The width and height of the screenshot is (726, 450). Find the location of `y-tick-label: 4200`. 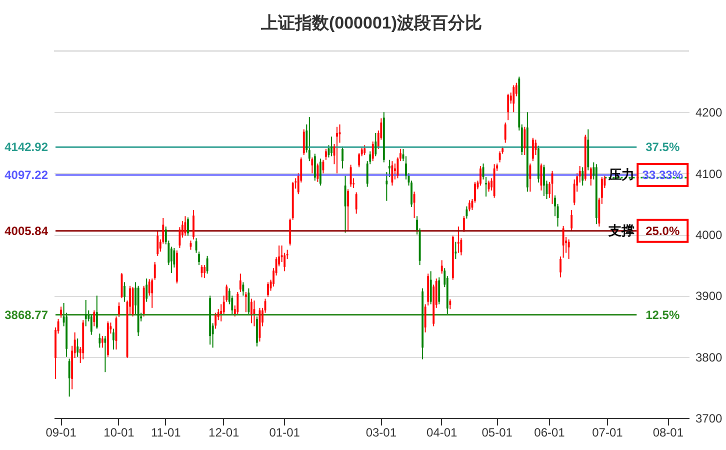

y-tick-label: 4200 is located at coordinates (709, 113).